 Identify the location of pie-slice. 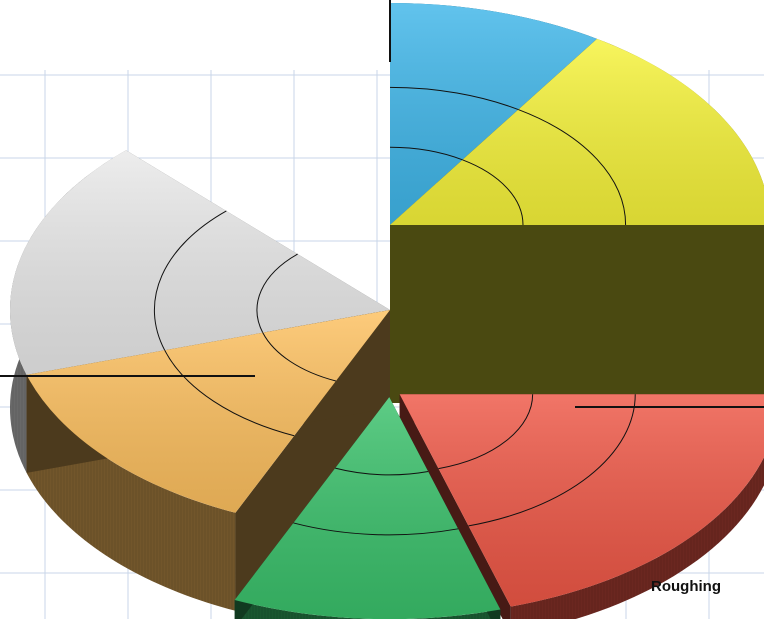
(367, 510).